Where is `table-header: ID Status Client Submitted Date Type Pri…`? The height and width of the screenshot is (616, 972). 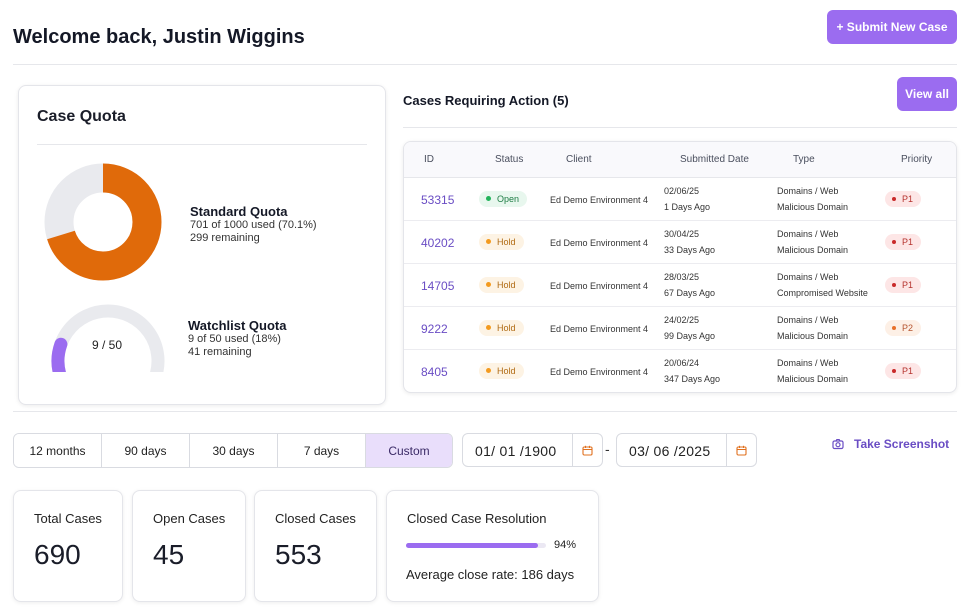
table-header: ID Status Client Submitted Date Type Pri… is located at coordinates (680, 160).